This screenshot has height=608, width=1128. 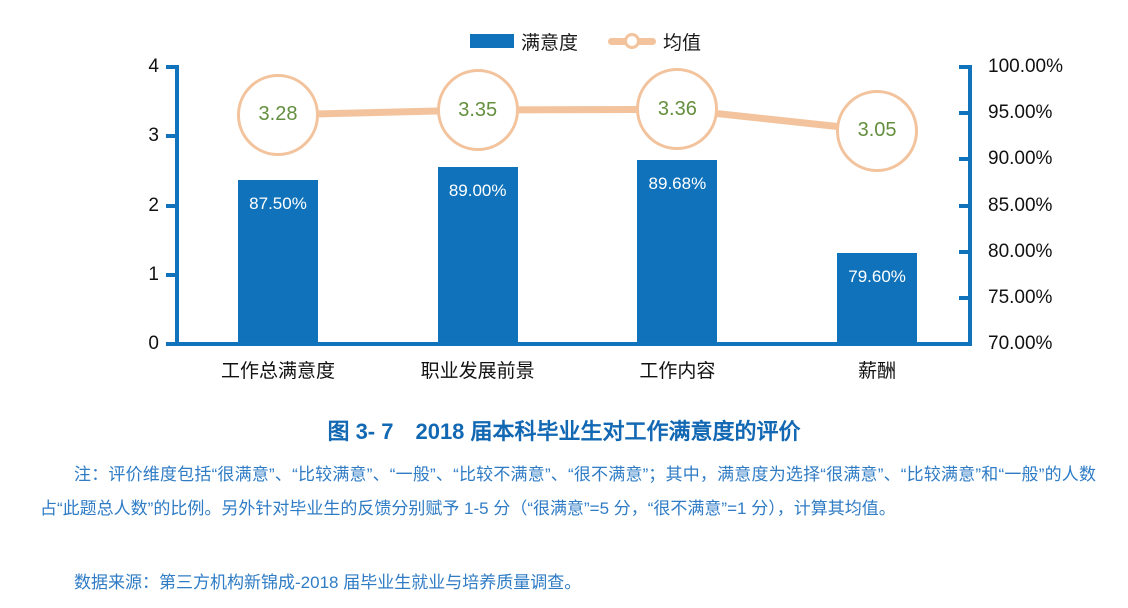 I want to click on y-axis-left-ticklabel: 2, so click(x=153, y=205).